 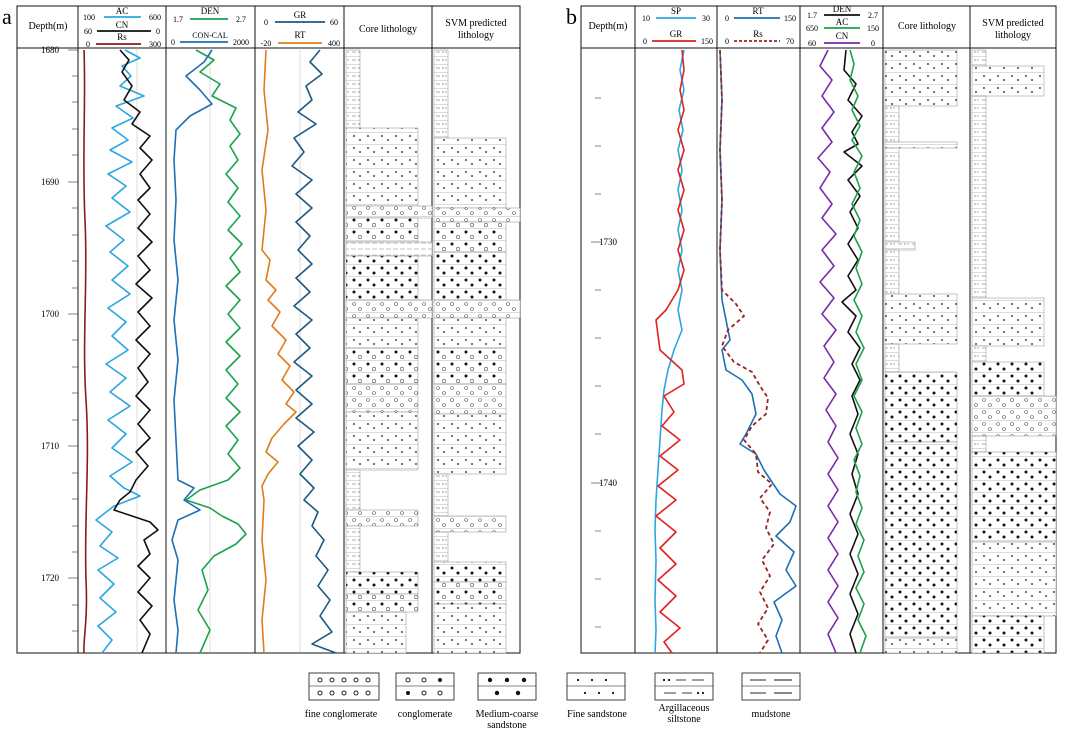 I want to click on panel-a-track1-header: AC 100 600 CN 60 0 Rs 0 300, so click(x=122, y=27).